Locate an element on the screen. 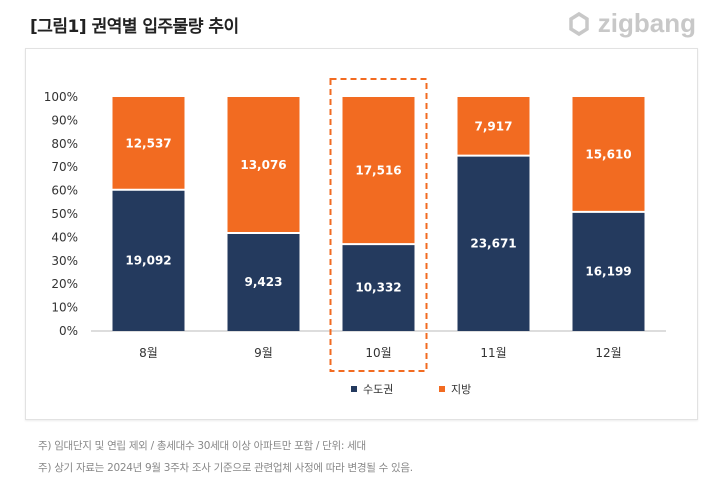 This screenshot has width=720, height=487. data-label: 12,537 is located at coordinates (148, 143).